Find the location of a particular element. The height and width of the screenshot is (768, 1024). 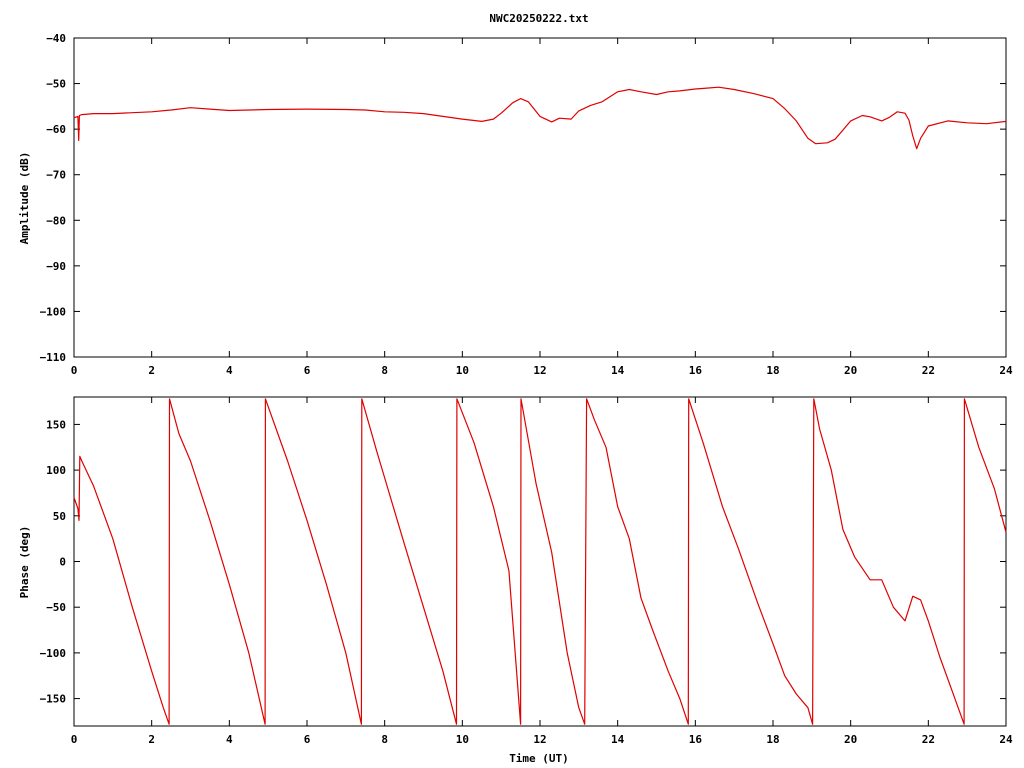

y-tick-label: −40 is located at coordinates (56, 38).